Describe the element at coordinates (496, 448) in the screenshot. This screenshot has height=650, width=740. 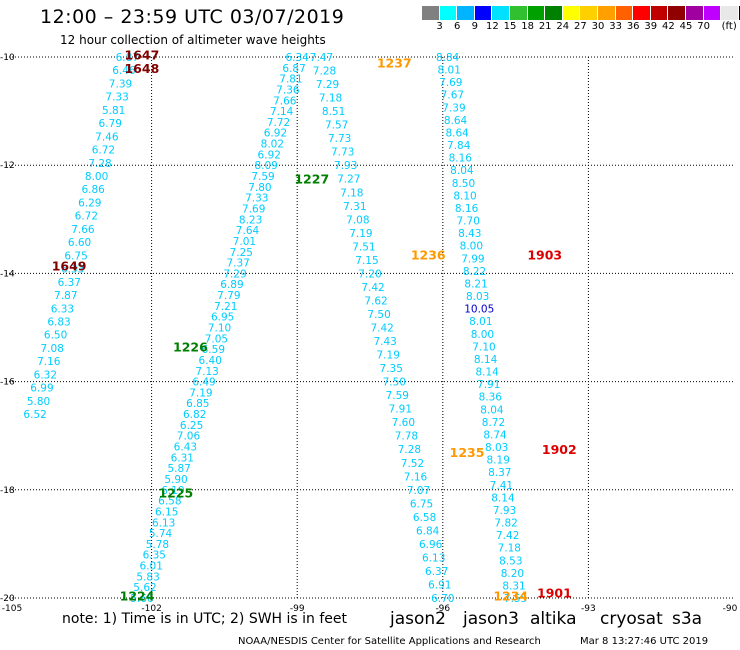
I see `wave-height-value: 8.03` at that location.